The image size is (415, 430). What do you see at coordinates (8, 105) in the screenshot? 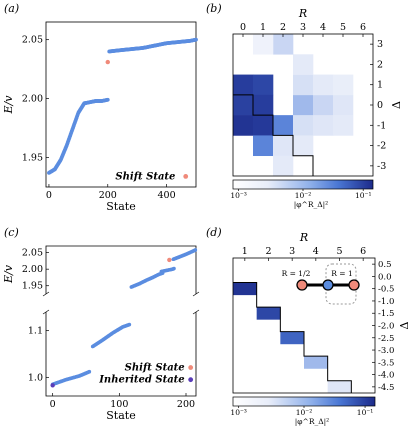
I see `y-axis-label-a: E/v` at bounding box center [8, 105].